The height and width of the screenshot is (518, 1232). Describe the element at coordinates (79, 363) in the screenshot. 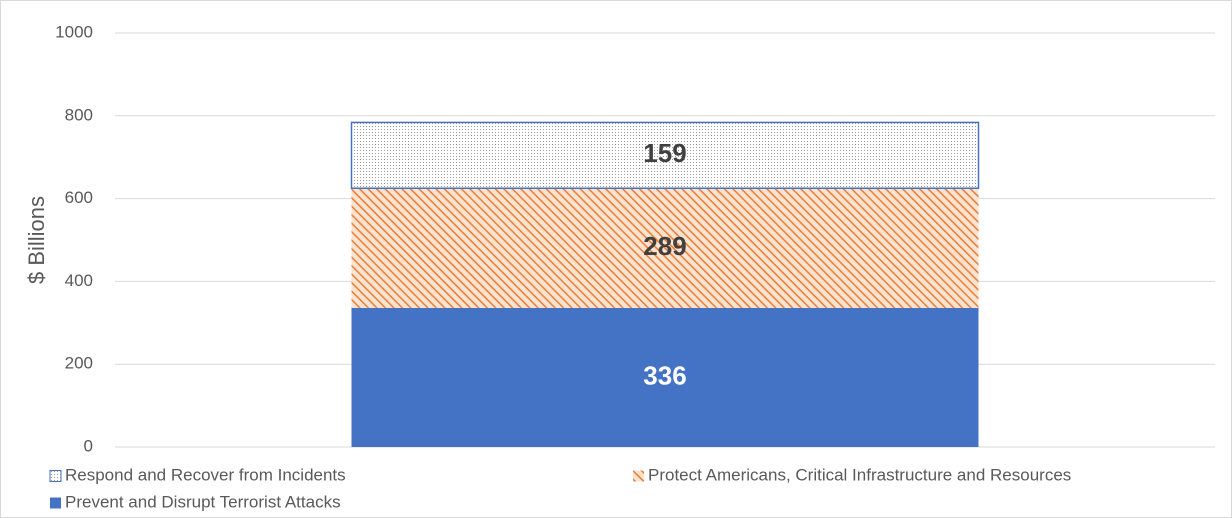

I see `y-tick-label: 200` at that location.